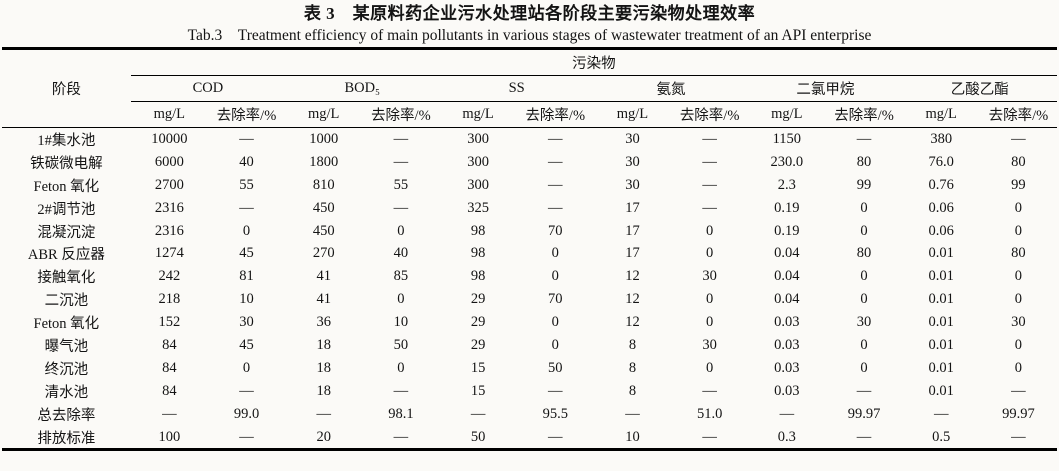 Image resolution: width=1059 pixels, height=471 pixels. What do you see at coordinates (323, 436) in the screenshot?
I see `value-cell: 20` at bounding box center [323, 436].